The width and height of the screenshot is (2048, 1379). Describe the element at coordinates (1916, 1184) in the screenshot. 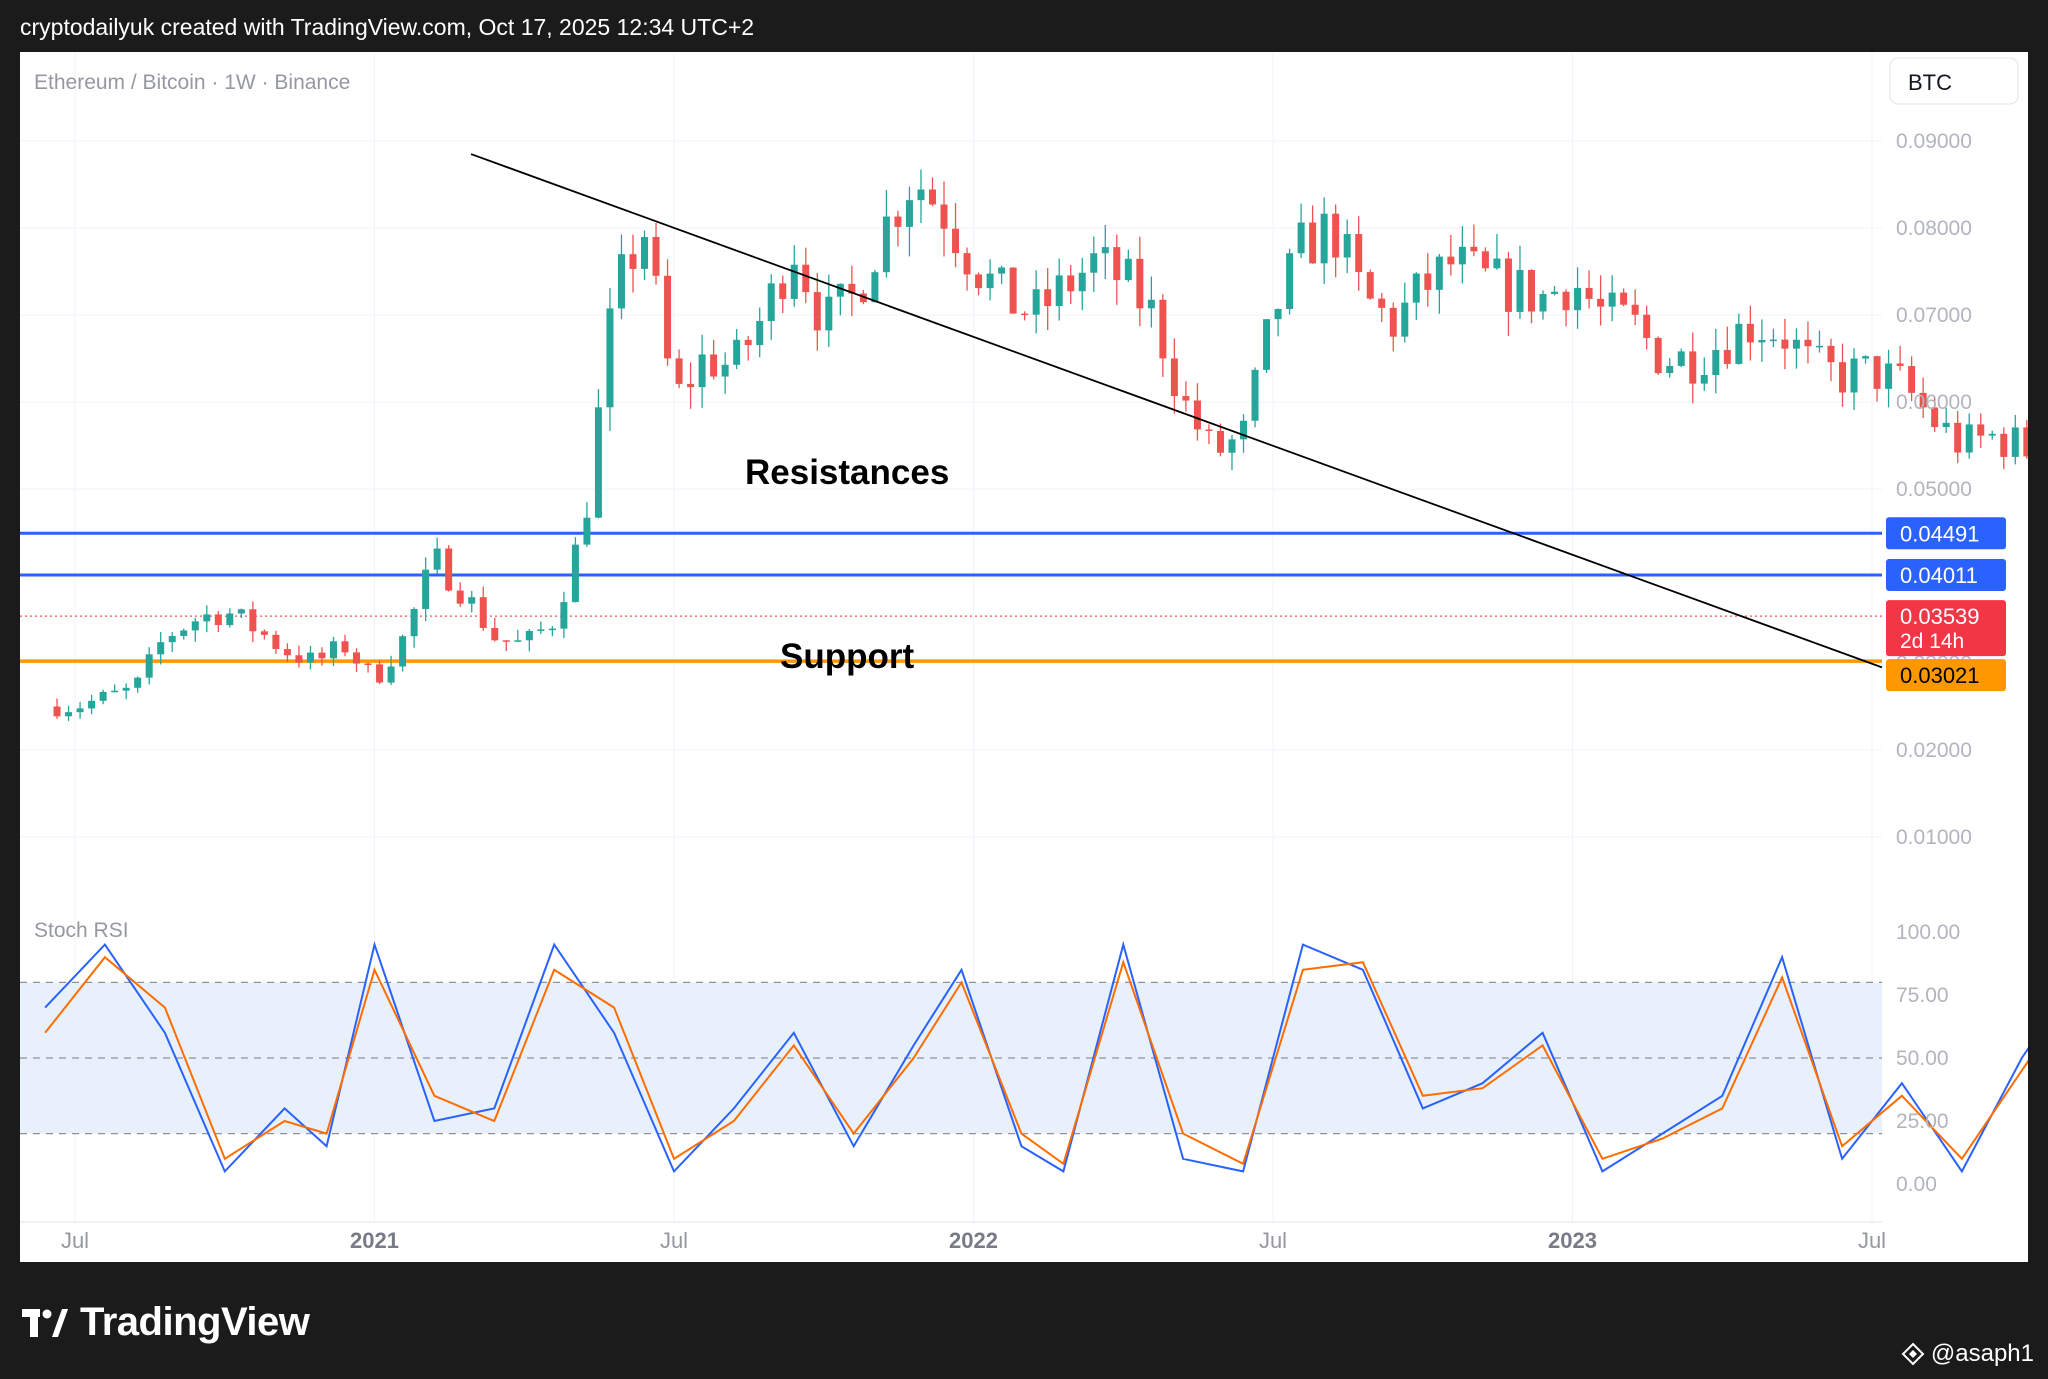

I see `stoch-tick-label: 0.00` at that location.